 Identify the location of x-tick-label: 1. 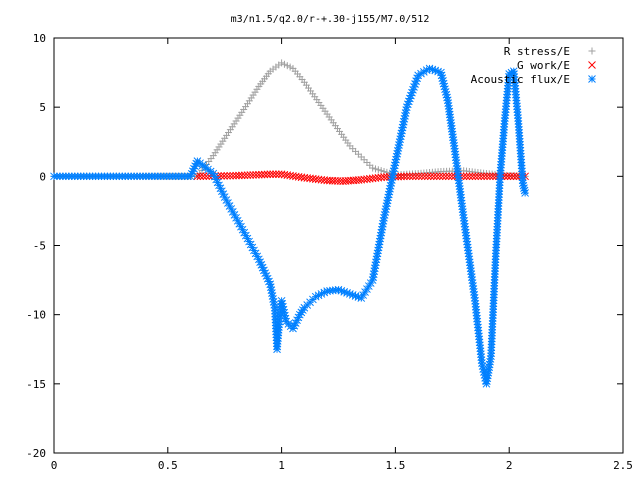
(281, 465).